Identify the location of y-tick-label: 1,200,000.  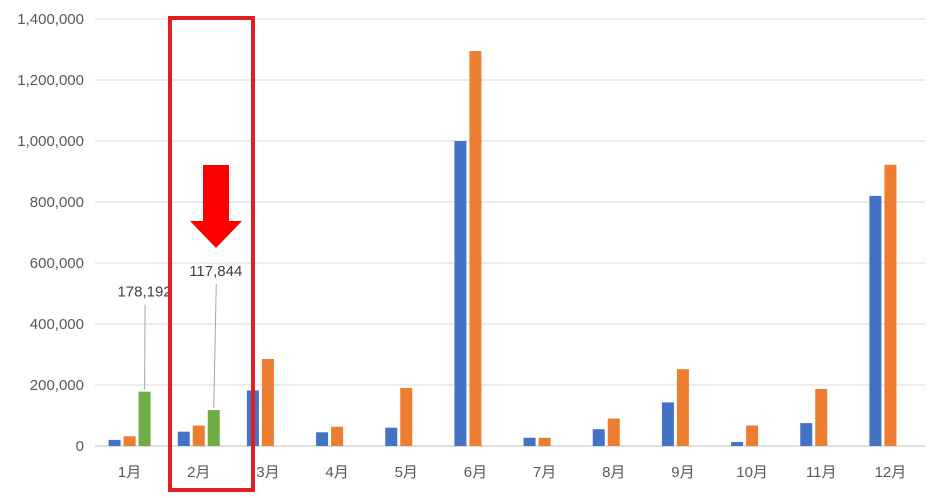
(50, 80).